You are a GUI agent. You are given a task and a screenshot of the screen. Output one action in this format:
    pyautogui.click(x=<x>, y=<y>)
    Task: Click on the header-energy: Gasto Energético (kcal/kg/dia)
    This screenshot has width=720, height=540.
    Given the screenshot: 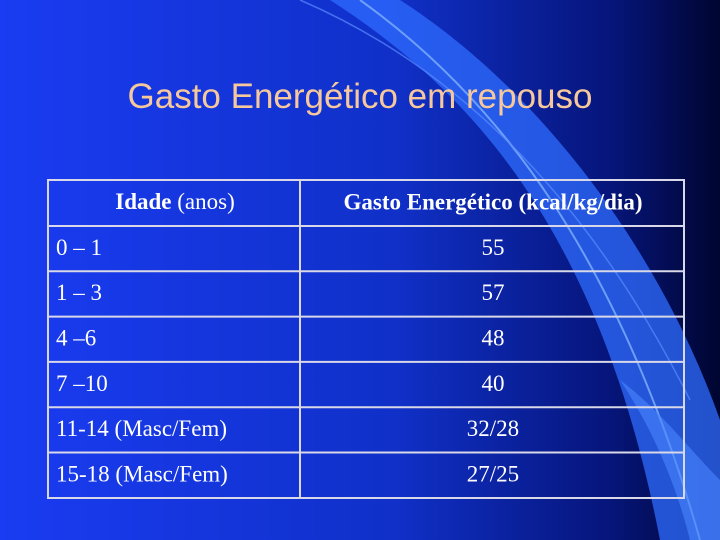 What is the action you would take?
    pyautogui.click(x=493, y=201)
    